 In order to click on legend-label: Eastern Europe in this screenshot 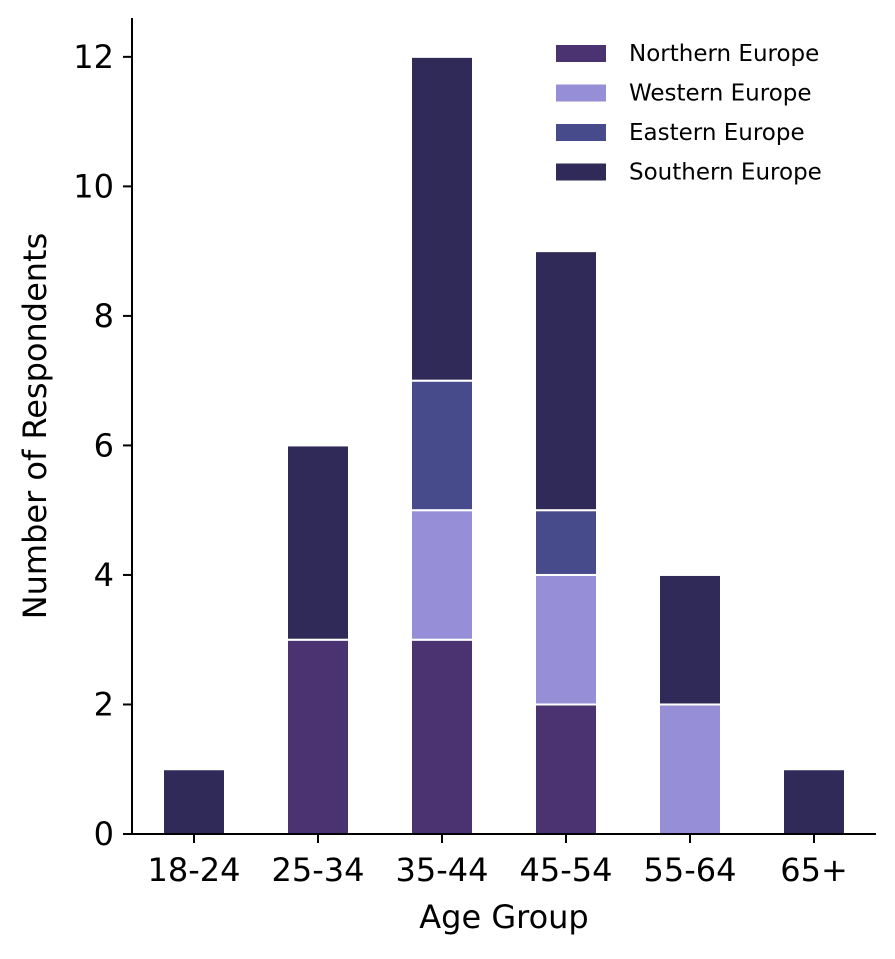, I will do `click(717, 133)`.